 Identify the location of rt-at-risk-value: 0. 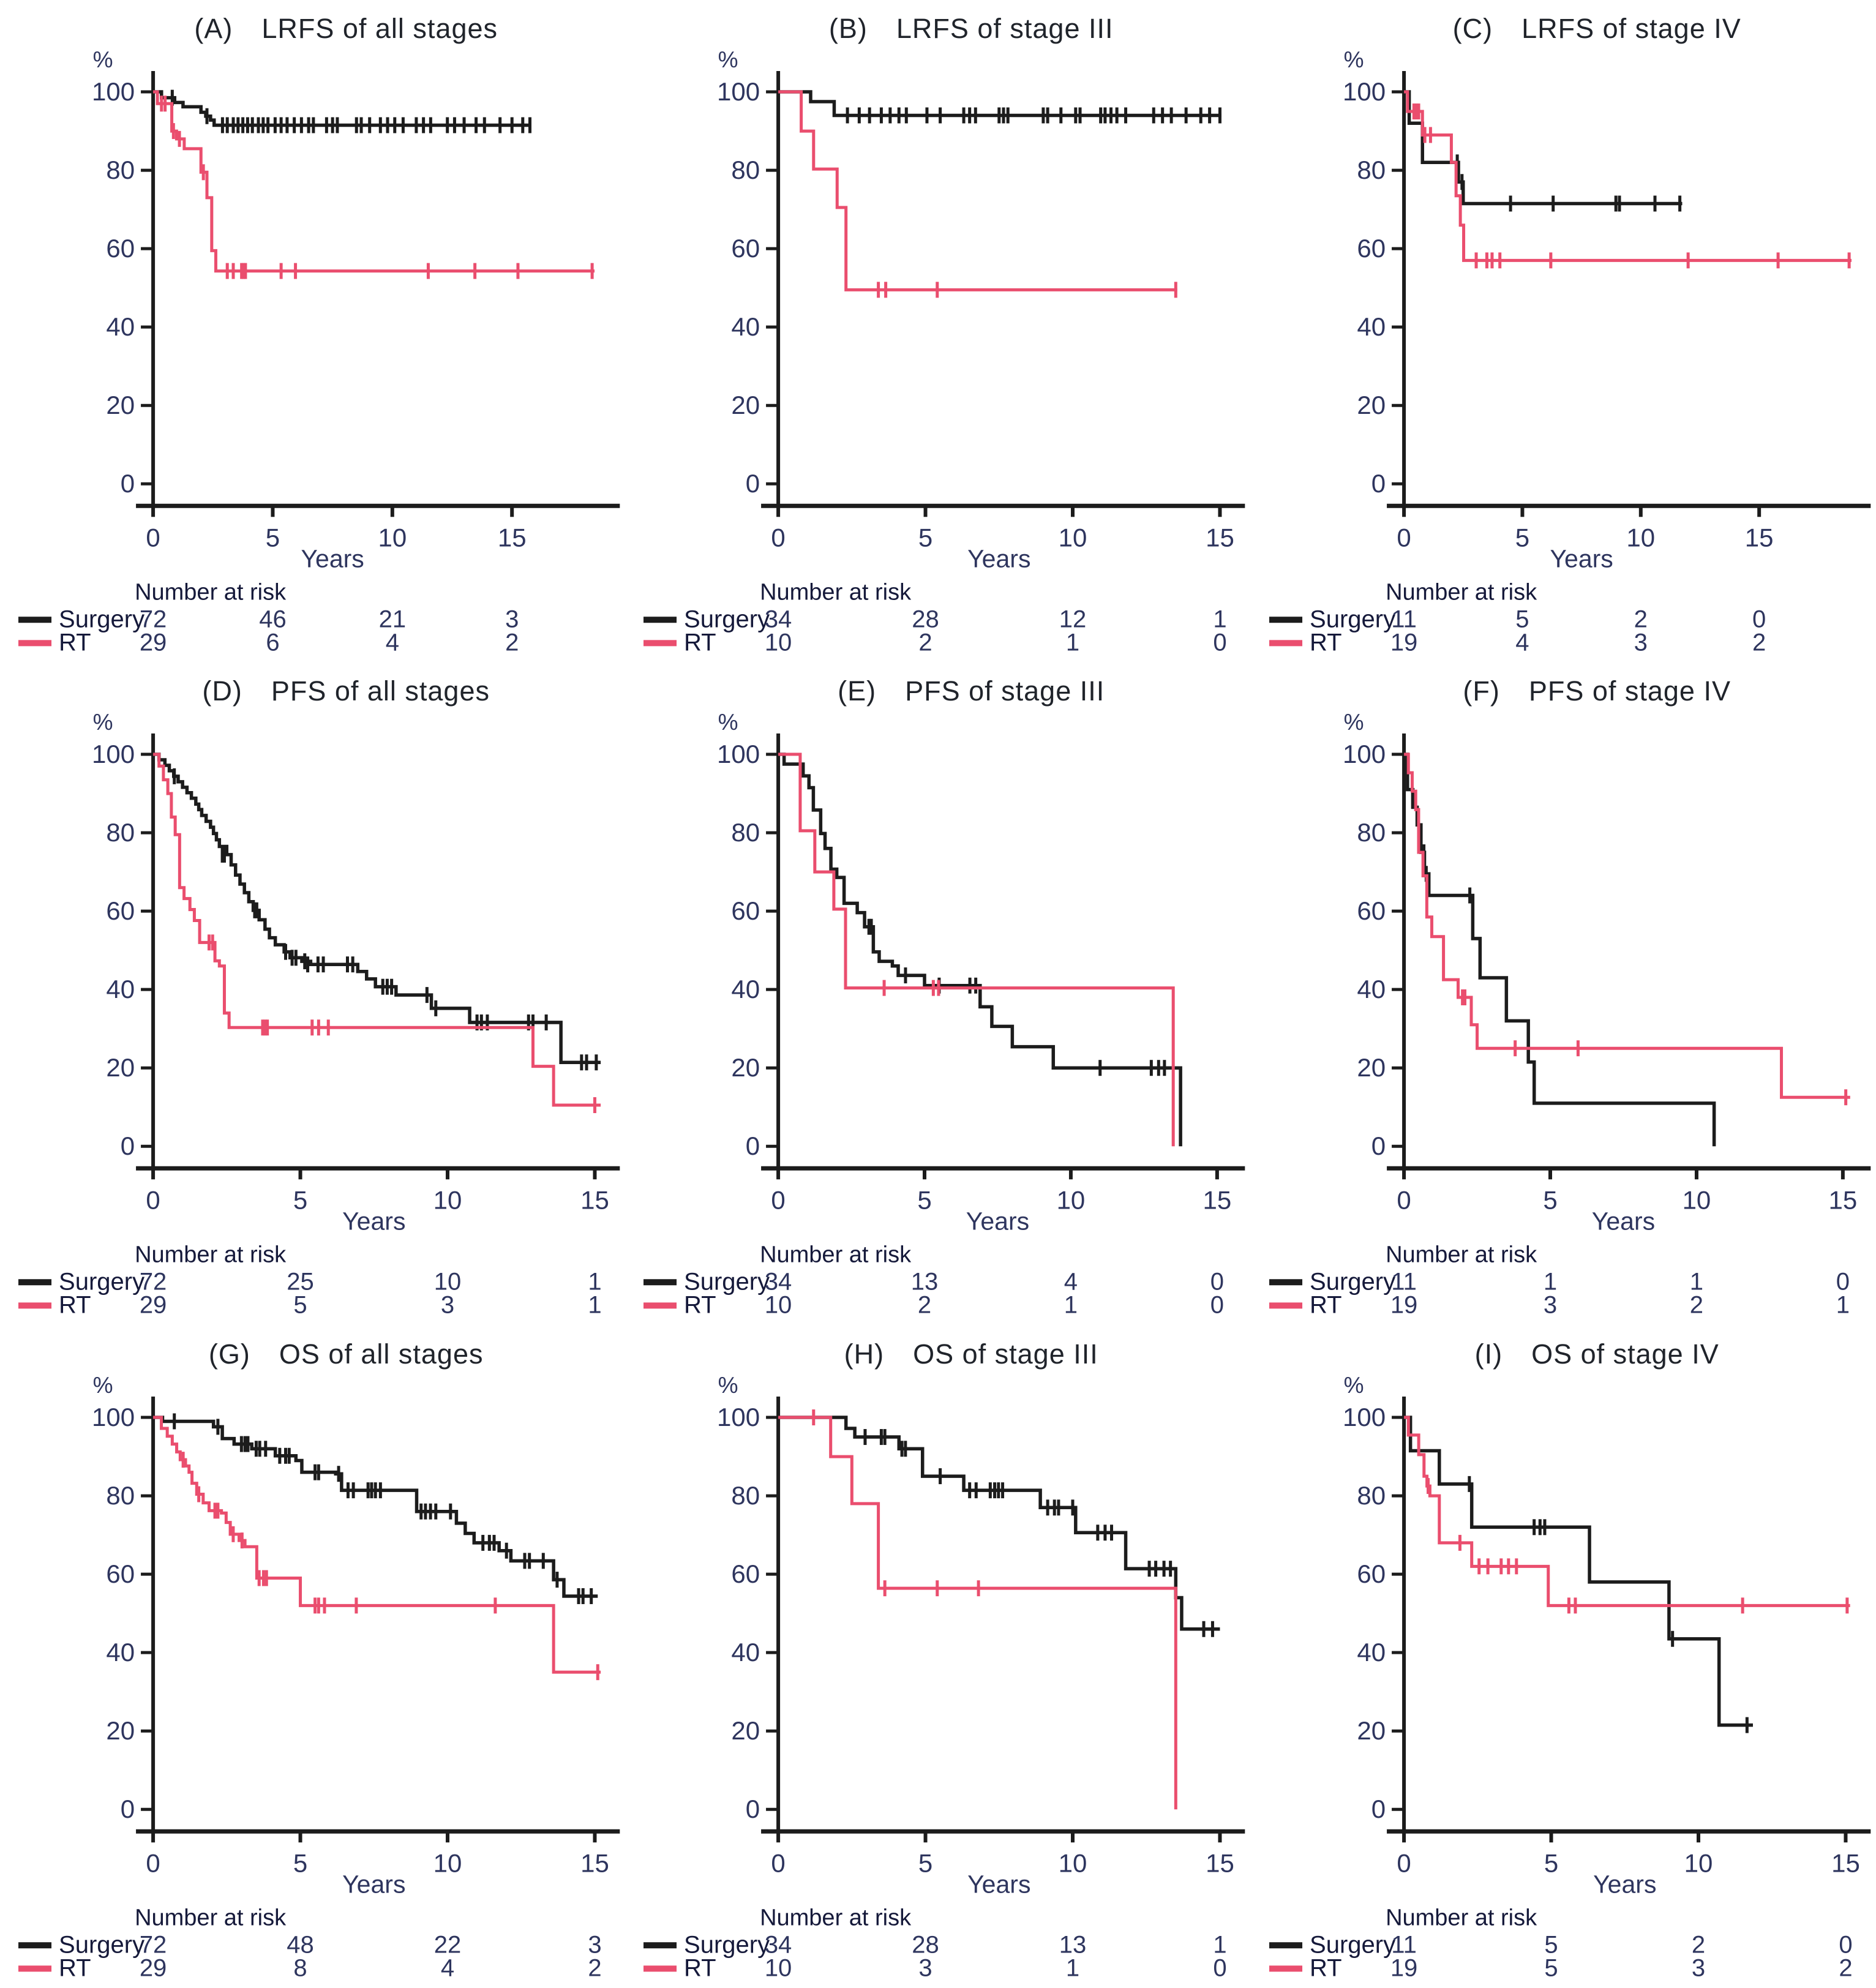
(1217, 1305).